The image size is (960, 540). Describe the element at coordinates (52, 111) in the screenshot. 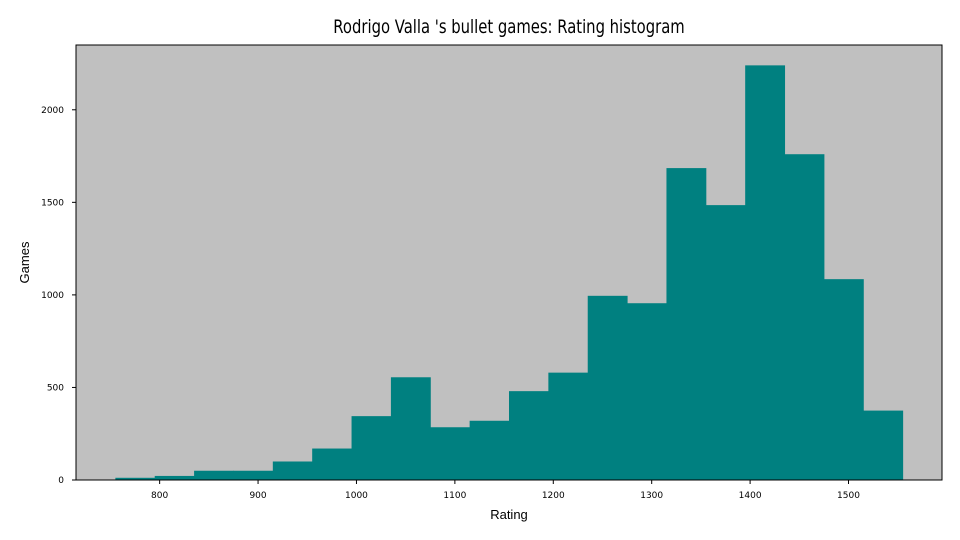

I see `y-tick-label: 2000` at that location.